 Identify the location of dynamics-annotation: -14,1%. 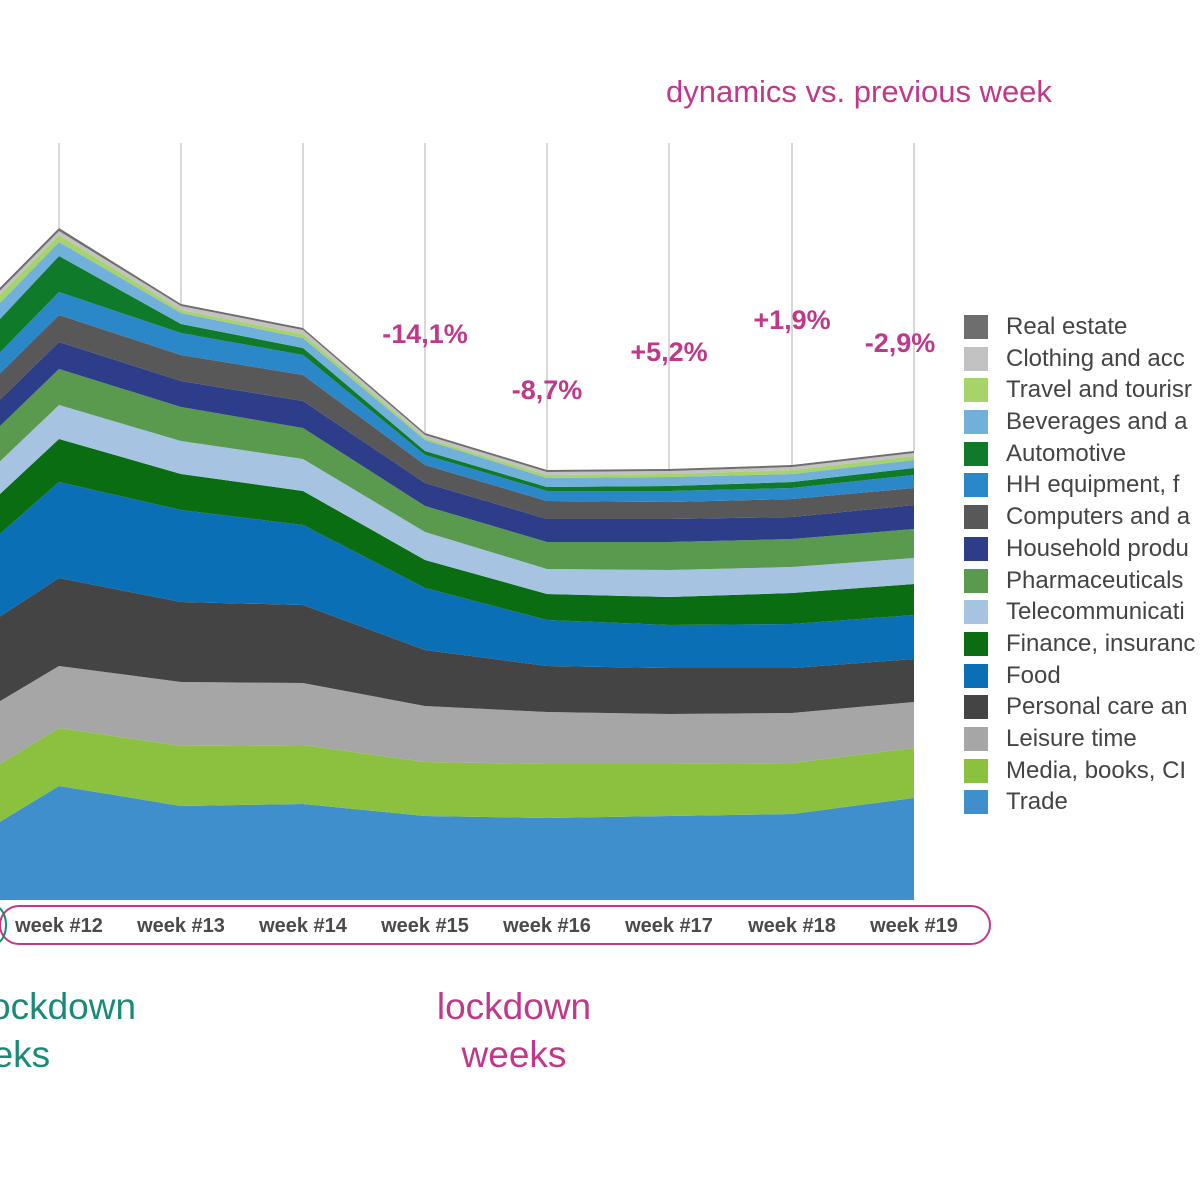
(425, 334).